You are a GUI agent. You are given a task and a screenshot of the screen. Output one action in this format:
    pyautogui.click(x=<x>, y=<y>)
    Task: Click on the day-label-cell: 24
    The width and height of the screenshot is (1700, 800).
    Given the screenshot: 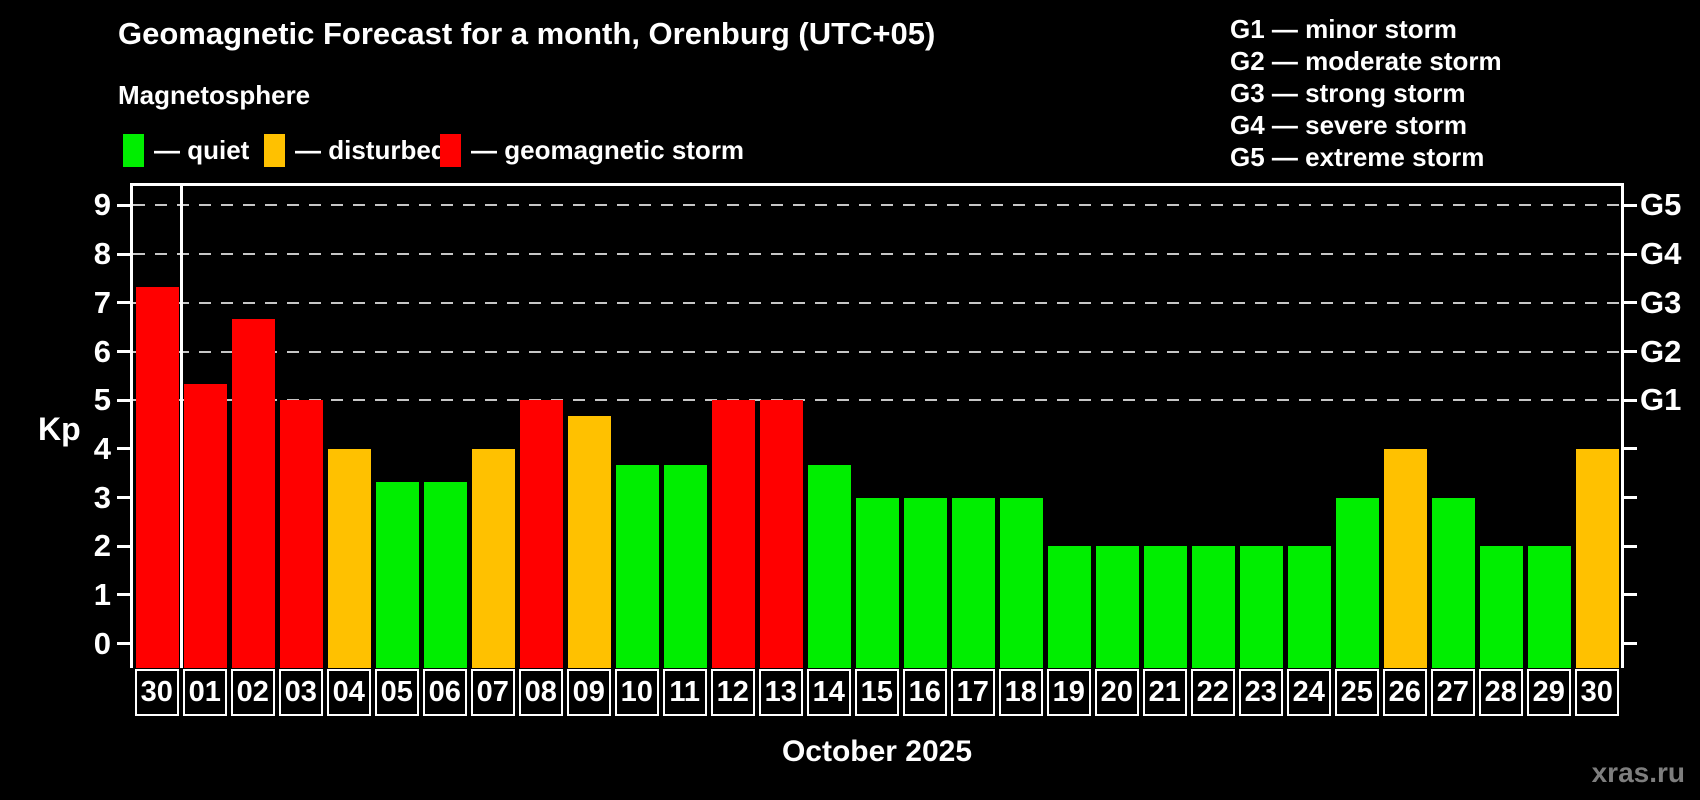 What is the action you would take?
    pyautogui.click(x=1309, y=692)
    